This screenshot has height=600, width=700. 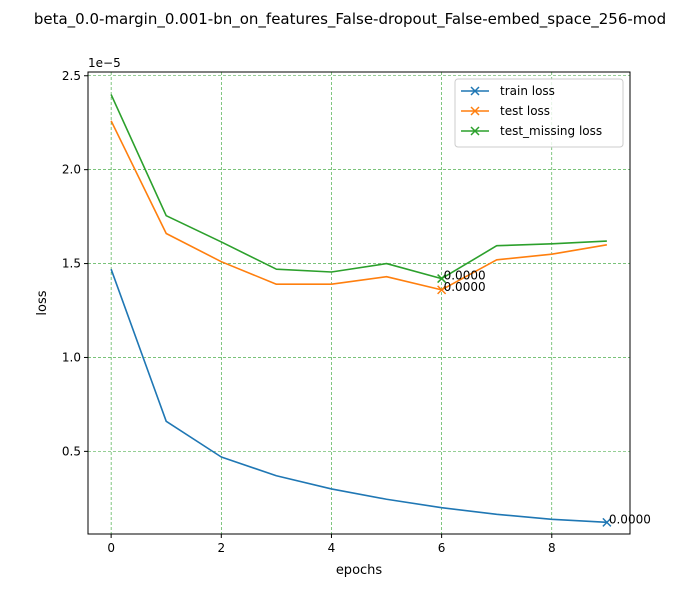 I want to click on point-annotation-2: 0.0000, so click(x=465, y=276).